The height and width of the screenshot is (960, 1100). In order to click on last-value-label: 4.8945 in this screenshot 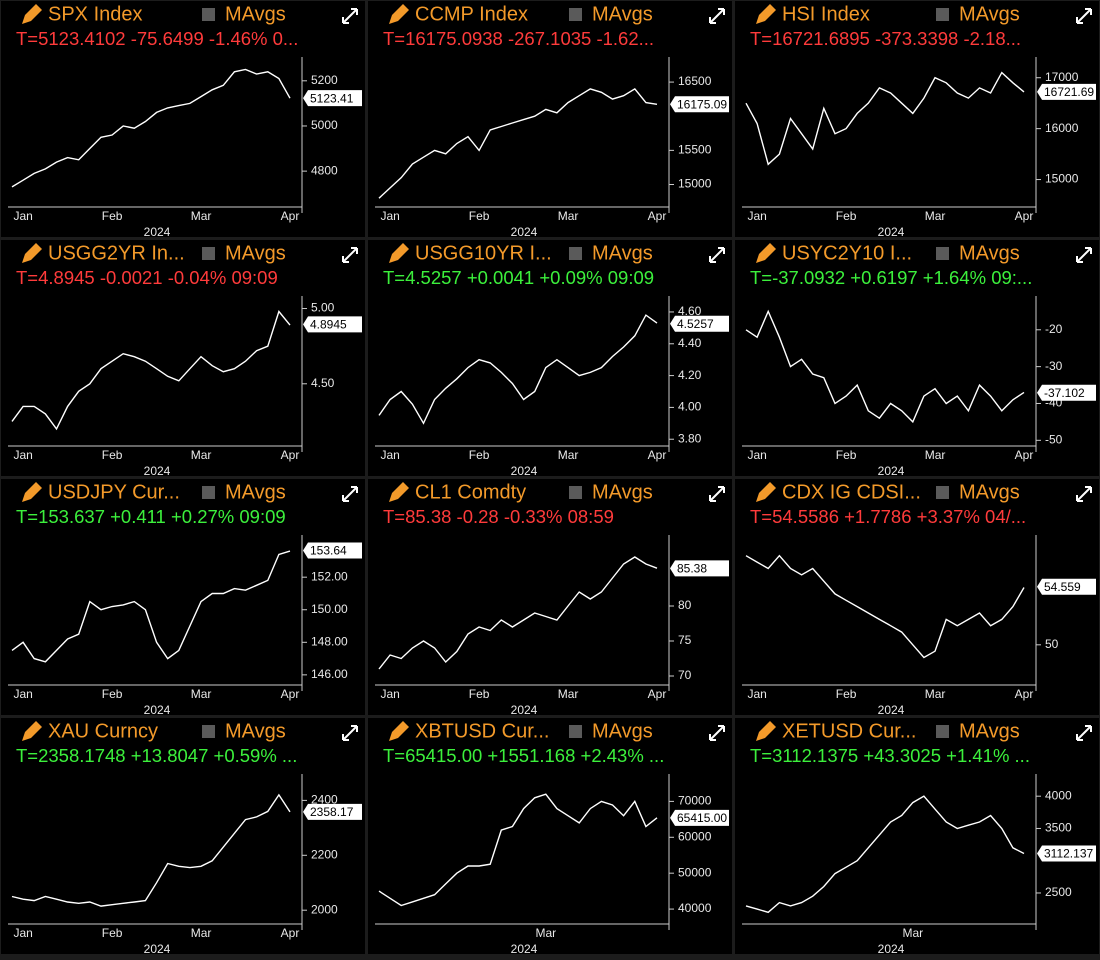, I will do `click(328, 325)`.